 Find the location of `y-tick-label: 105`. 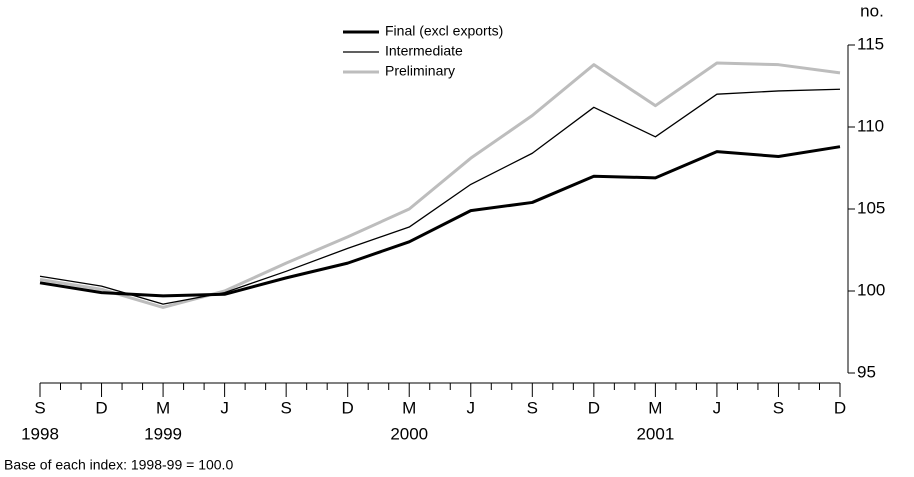

y-tick-label: 105 is located at coordinates (871, 207).